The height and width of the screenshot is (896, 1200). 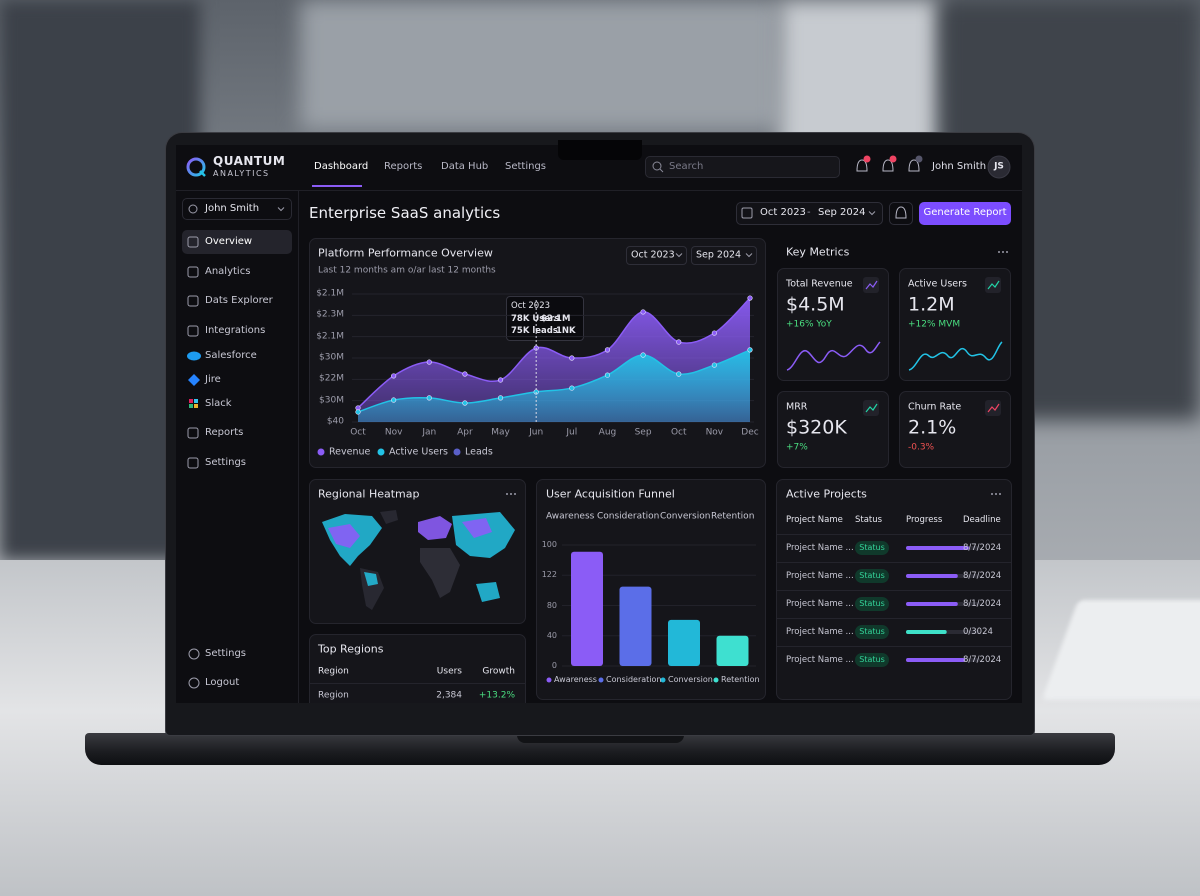 What do you see at coordinates (894, 590) in the screenshot?
I see `row-divider` at bounding box center [894, 590].